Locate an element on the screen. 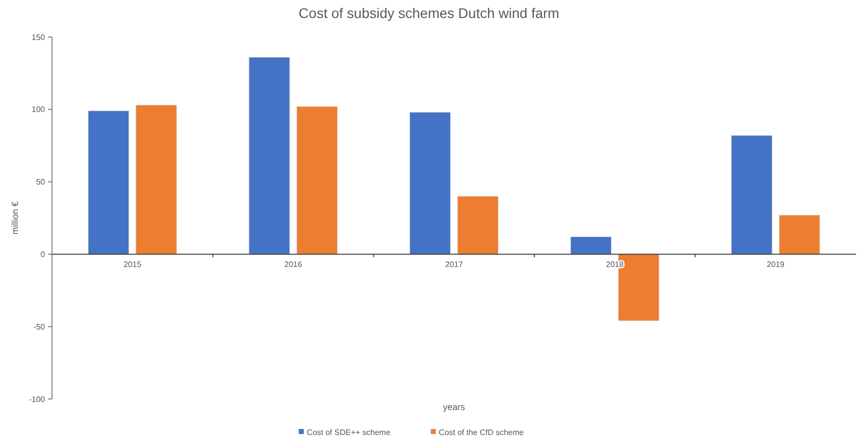 The width and height of the screenshot is (858, 443). legend-label: Cost of SDE++ scheme is located at coordinates (348, 432).